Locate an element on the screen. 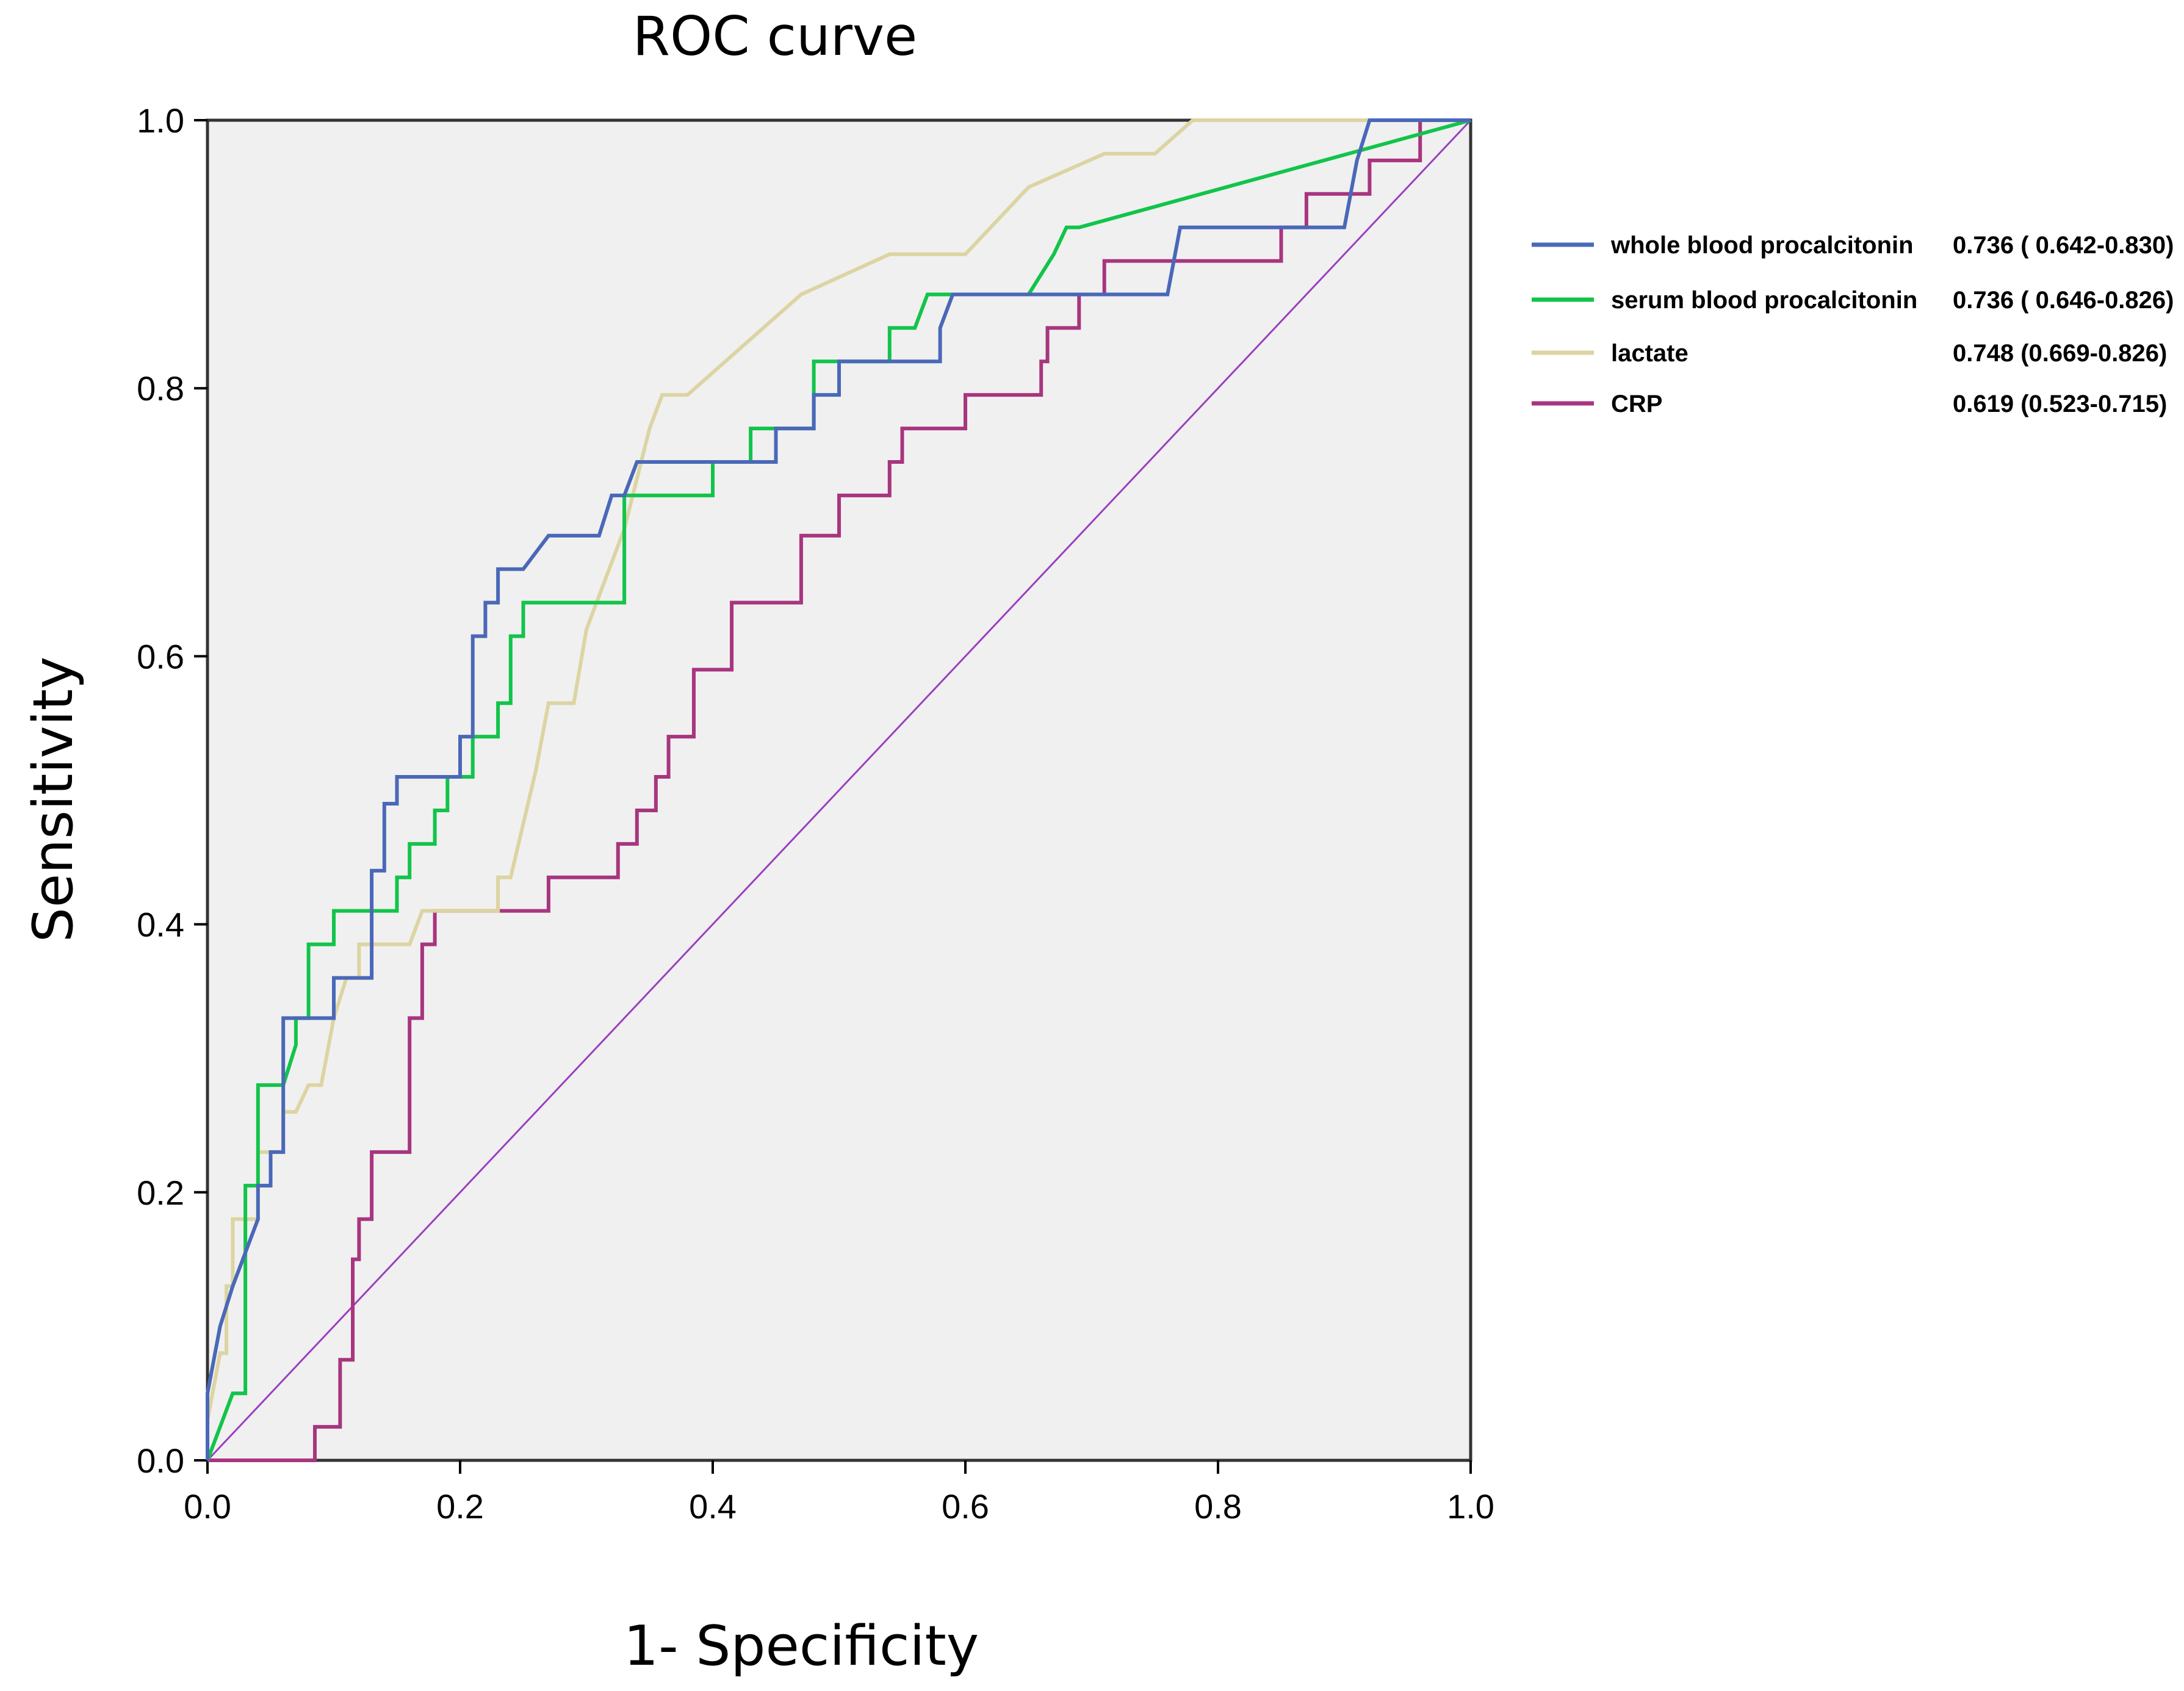 The image size is (2184, 1691). x-axis-label: 1- Specificity is located at coordinates (801, 1646).